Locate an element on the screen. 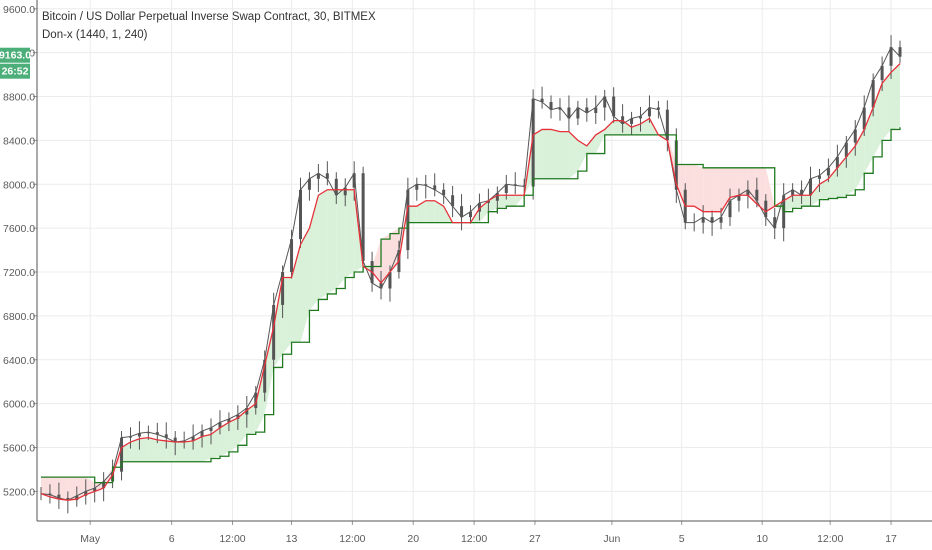 The image size is (932, 550). y-tick-label: 6000.0 is located at coordinates (19, 405).